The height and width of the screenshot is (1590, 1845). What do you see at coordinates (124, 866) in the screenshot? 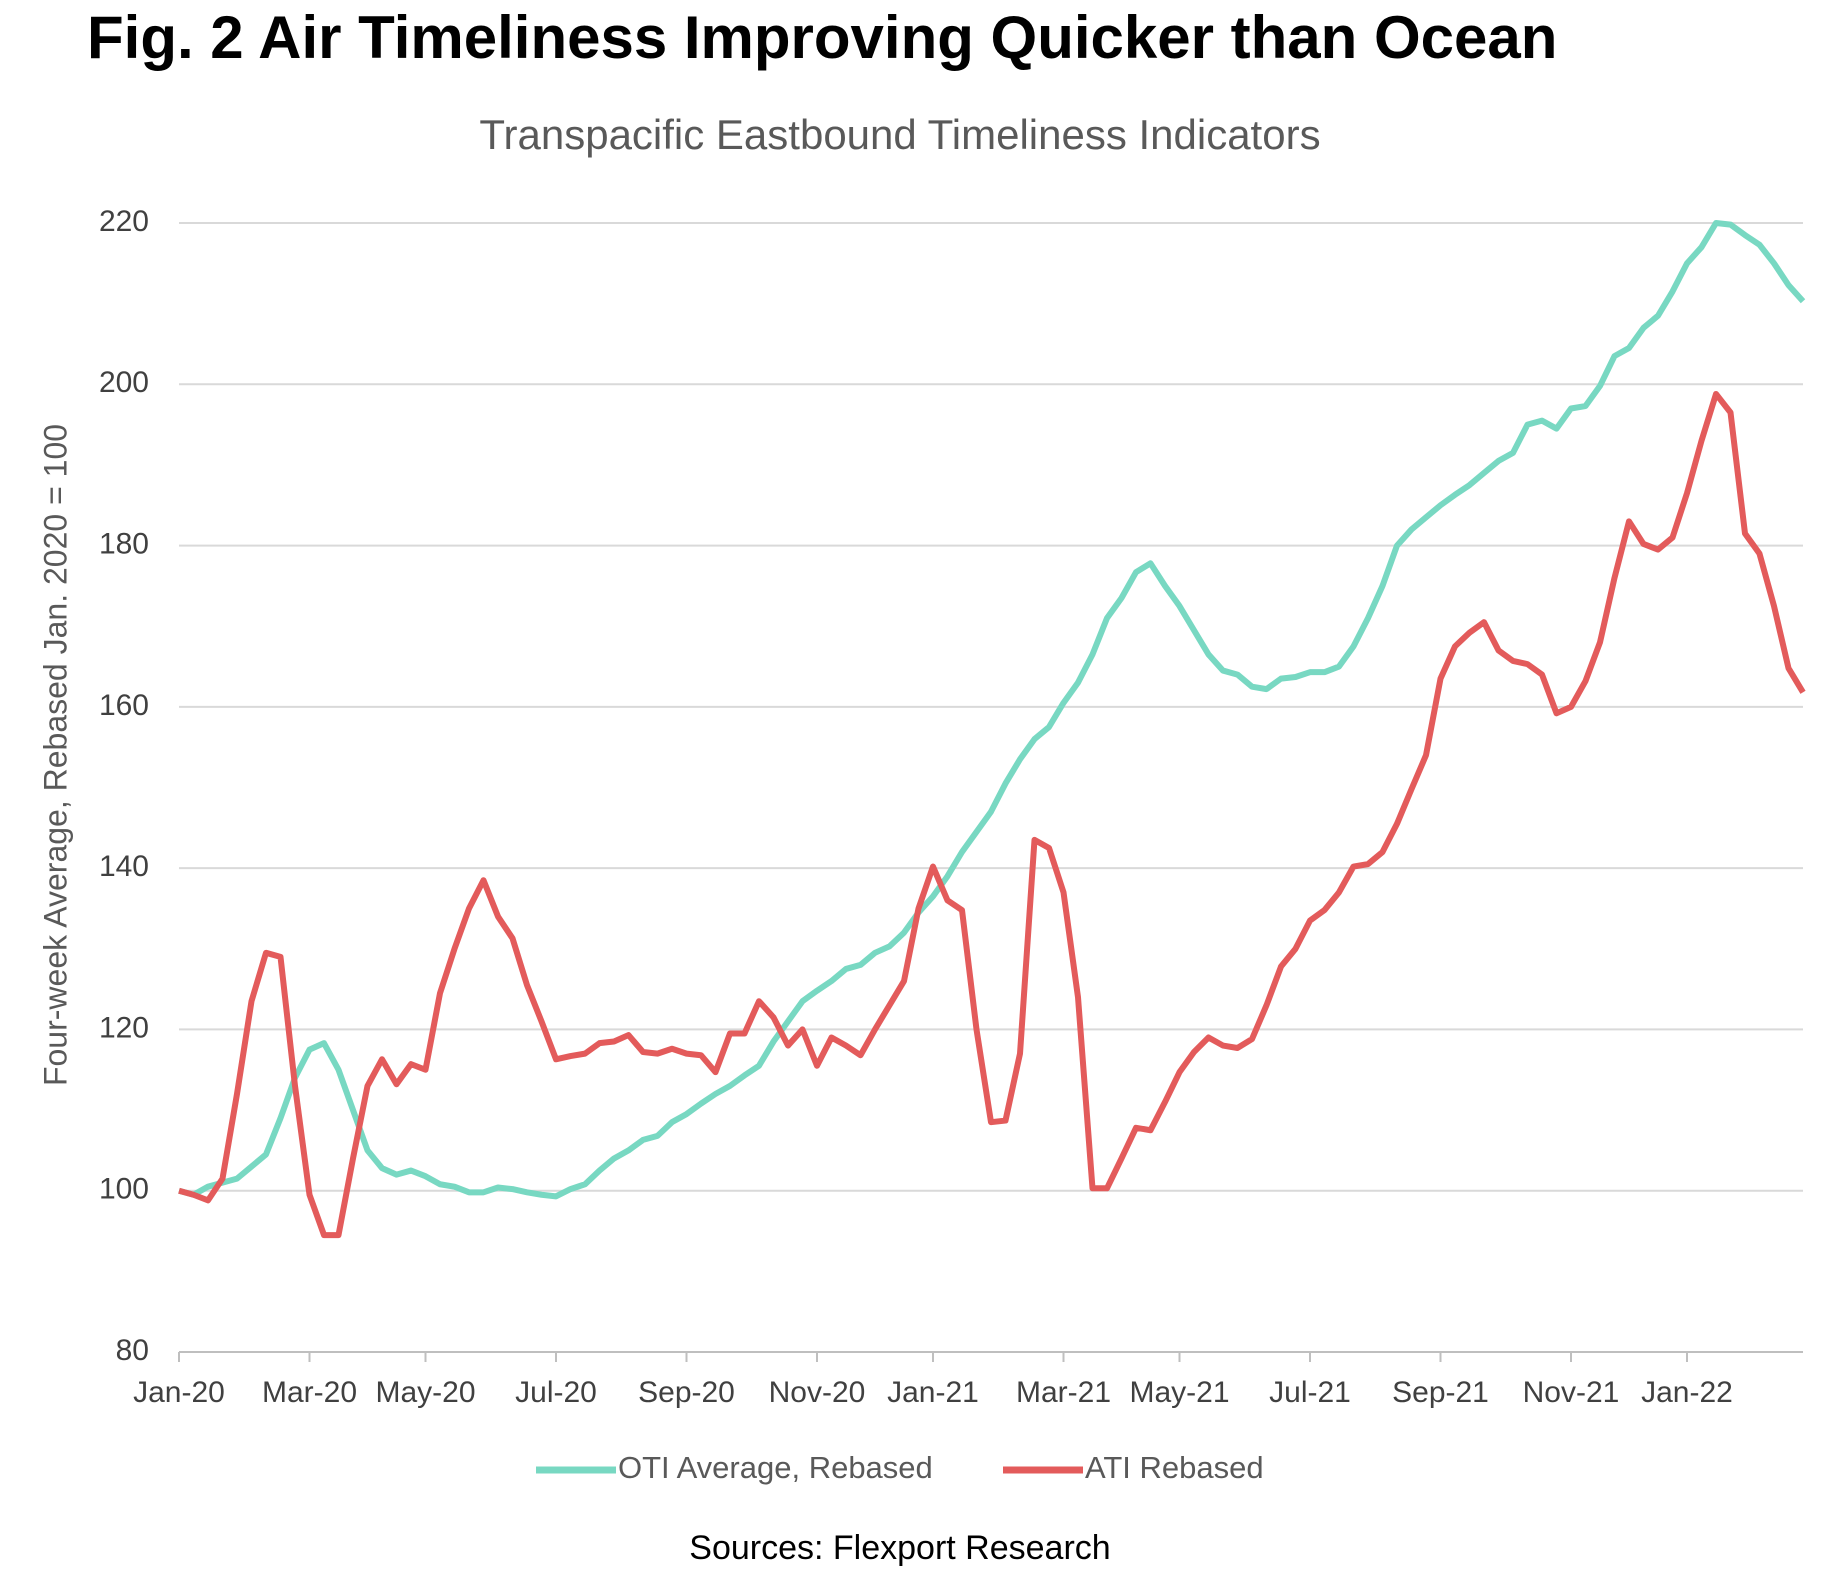
I see `y-tick-label: 140` at bounding box center [124, 866].